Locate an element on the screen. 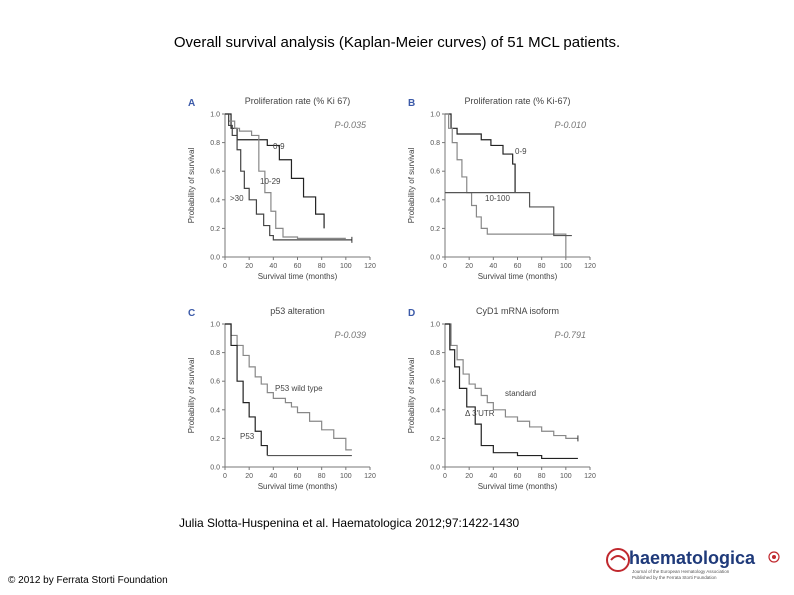 The width and height of the screenshot is (794, 595). km-curve--3-utr is located at coordinates (511, 391).